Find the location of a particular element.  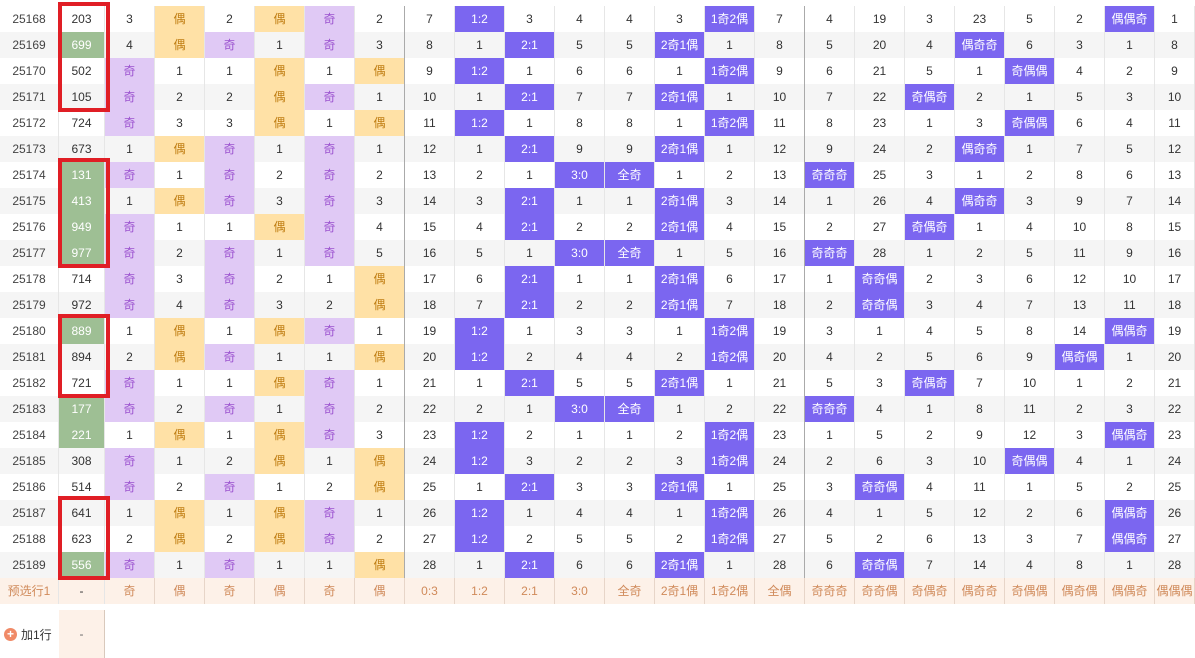

preselect-option: 奇偶奇 is located at coordinates (930, 591).